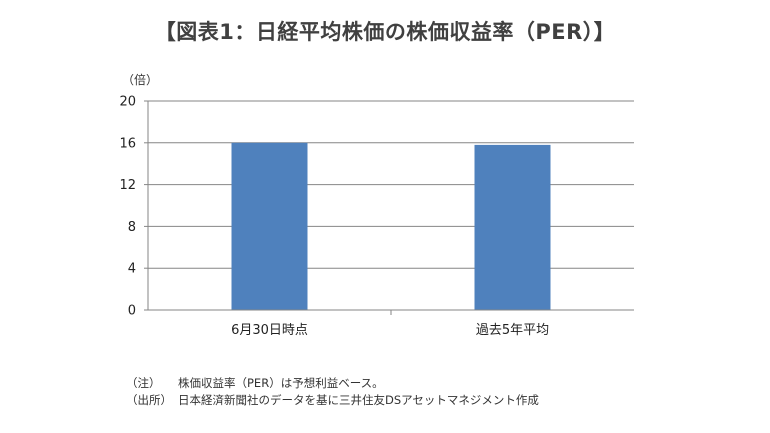 The height and width of the screenshot is (433, 770). Describe the element at coordinates (390, 324) in the screenshot. I see `x-tick-labels: 6月30日時点 過去5年平均` at that location.